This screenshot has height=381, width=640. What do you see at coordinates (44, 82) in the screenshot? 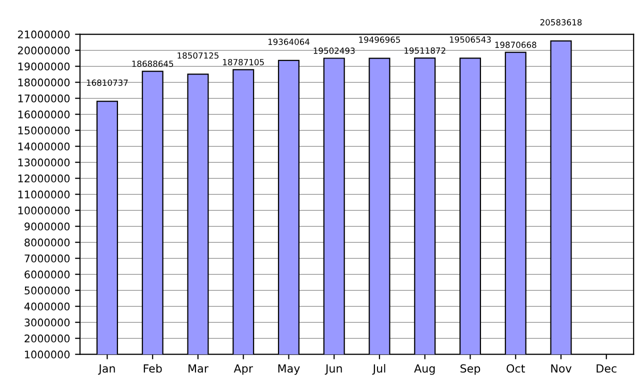
I see `y-tick-label: 18000000` at bounding box center [44, 82].